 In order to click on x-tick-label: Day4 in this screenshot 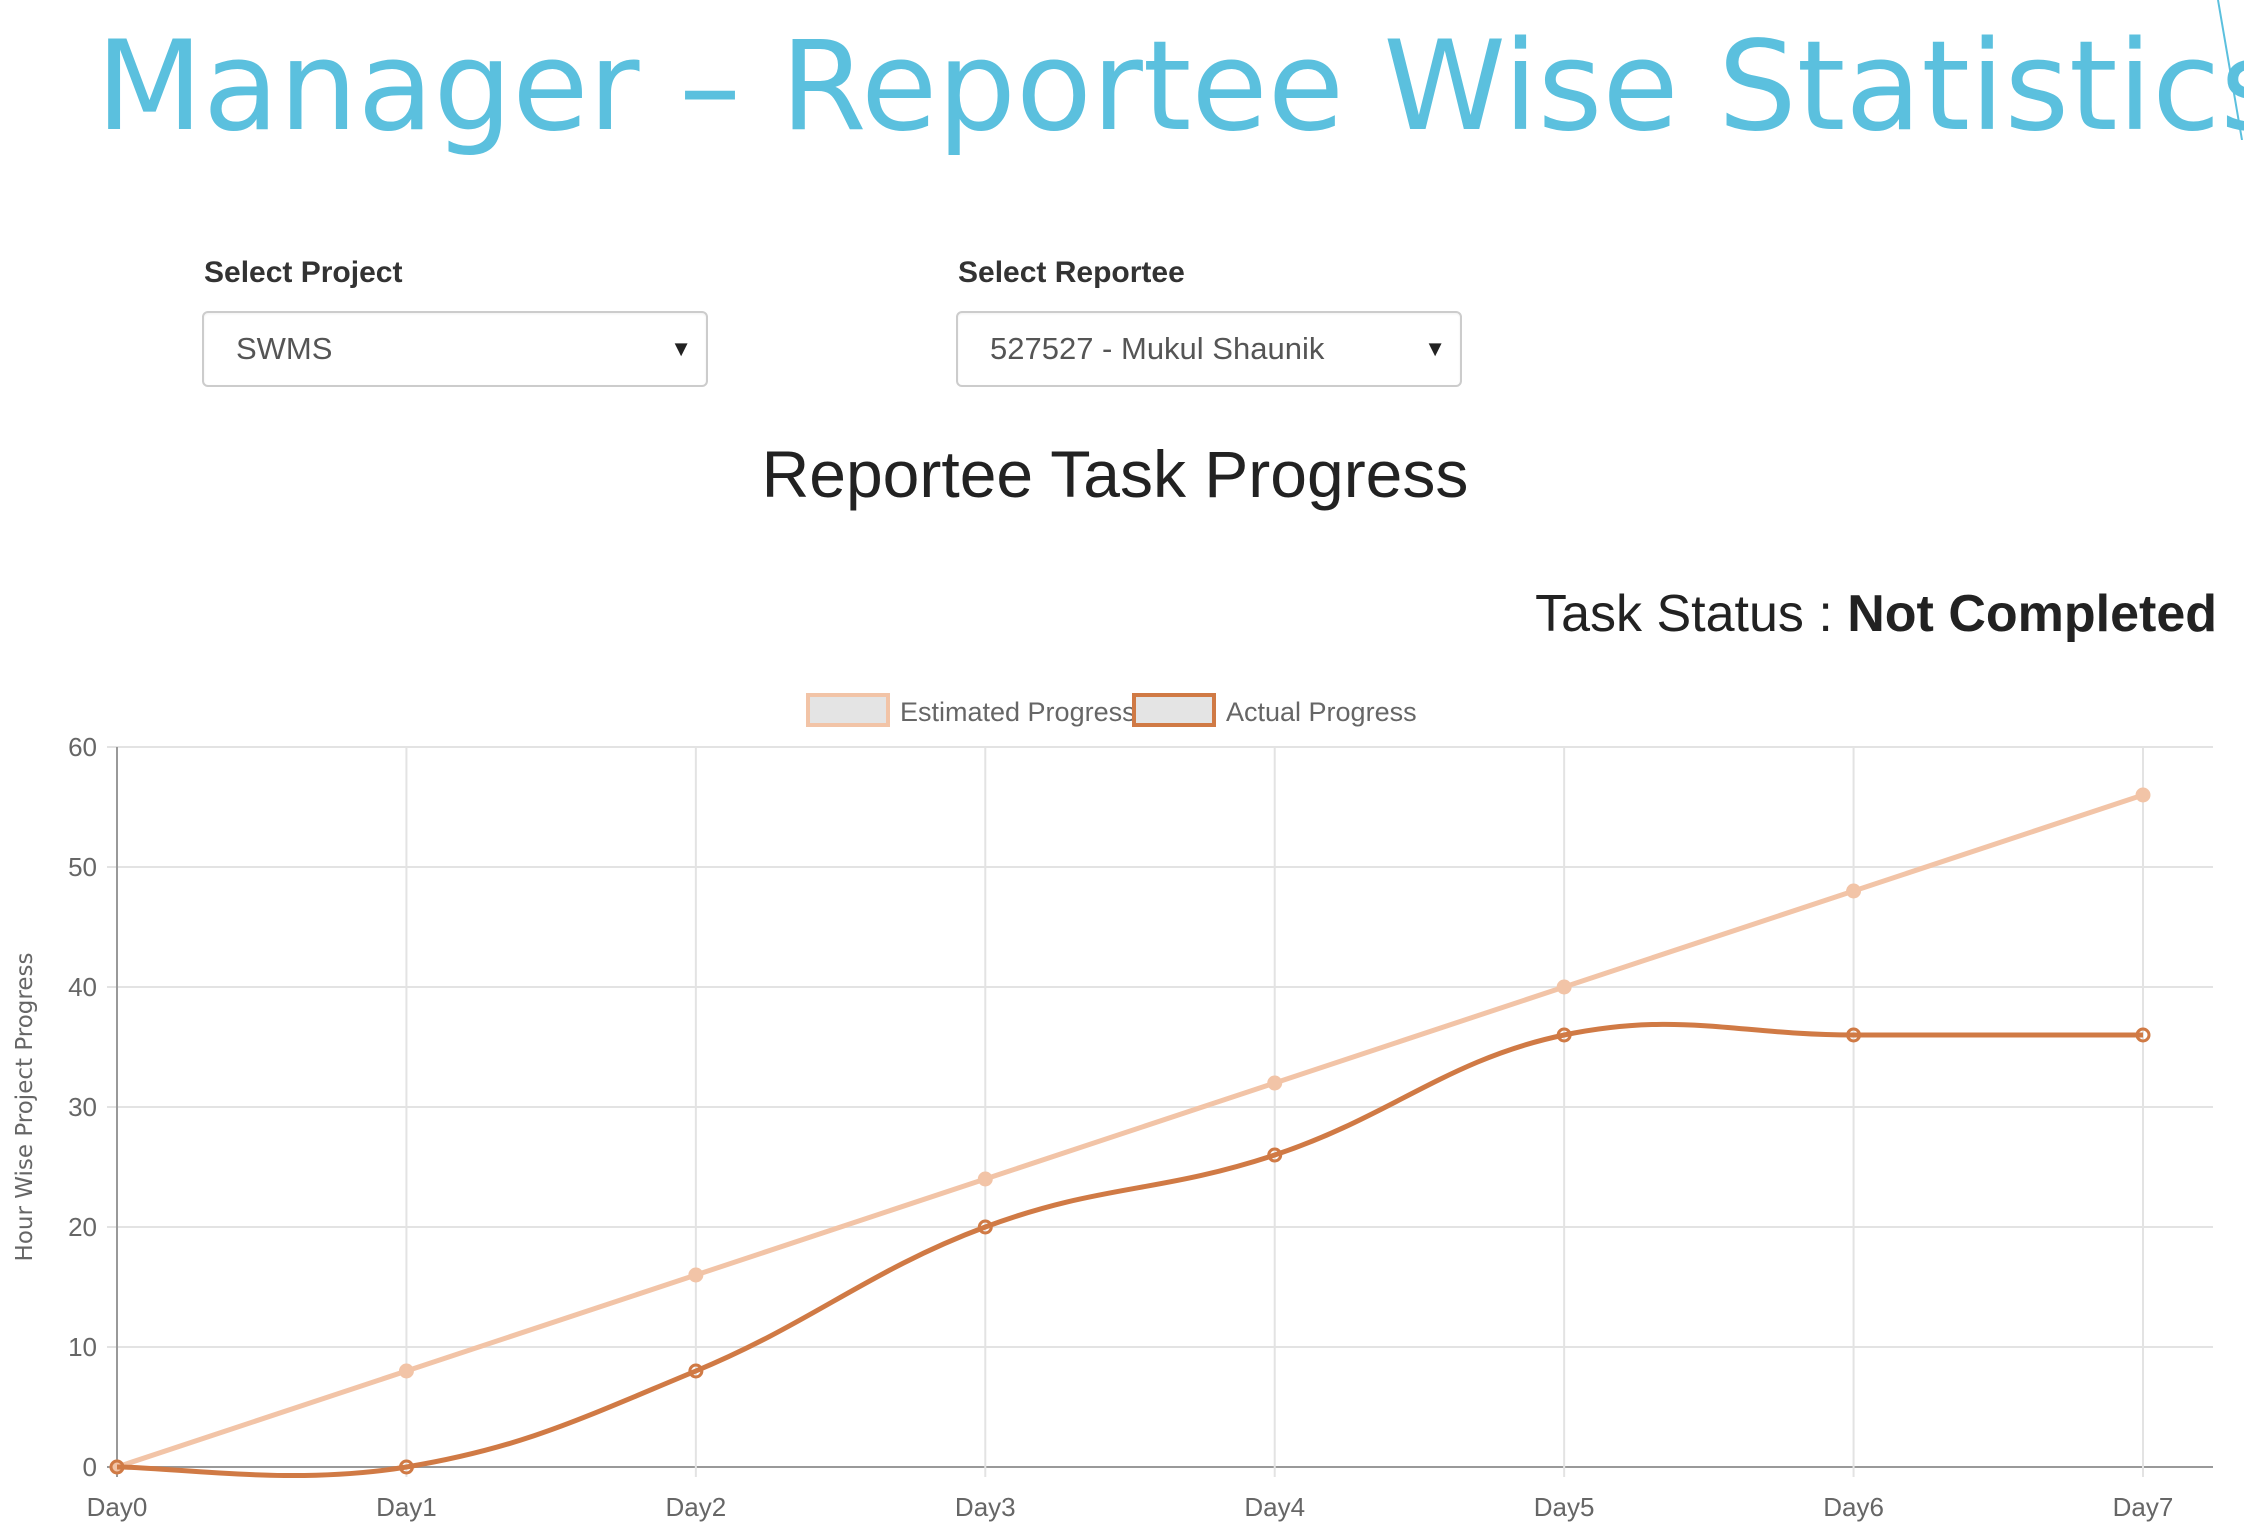, I will do `click(1274, 1507)`.